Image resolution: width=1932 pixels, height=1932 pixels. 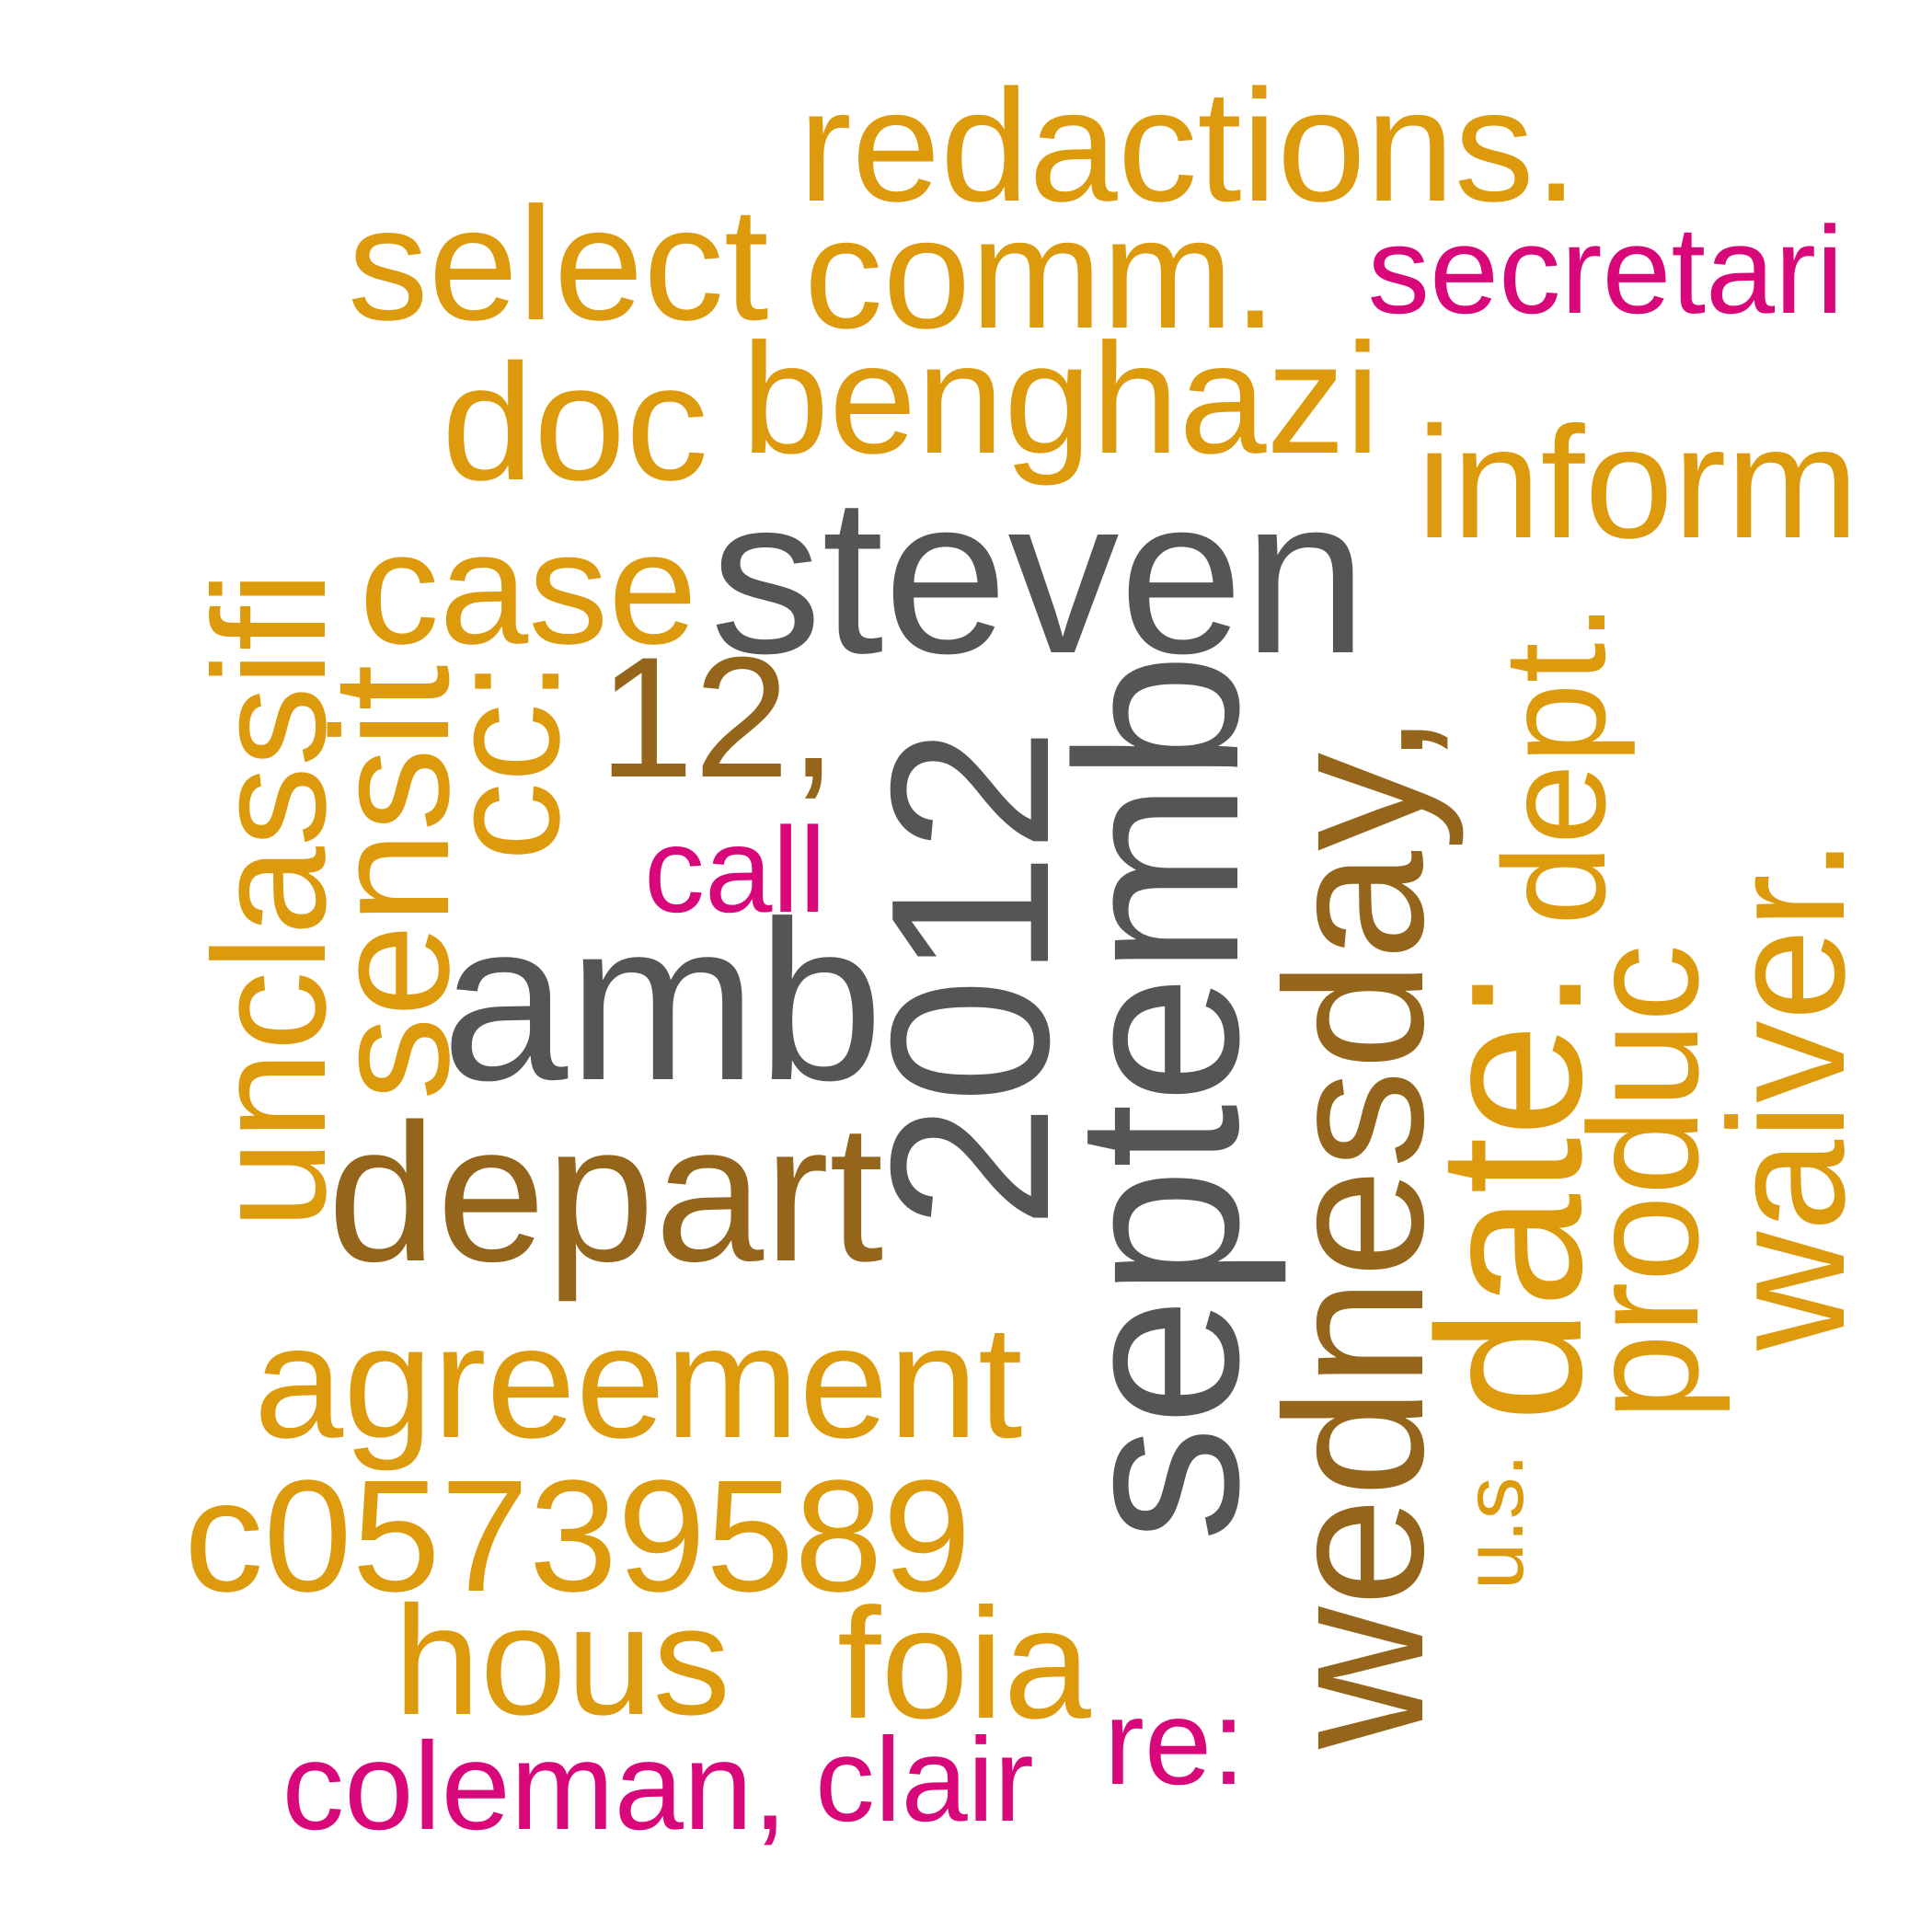 I want to click on word-depart: depart, so click(x=606, y=1193).